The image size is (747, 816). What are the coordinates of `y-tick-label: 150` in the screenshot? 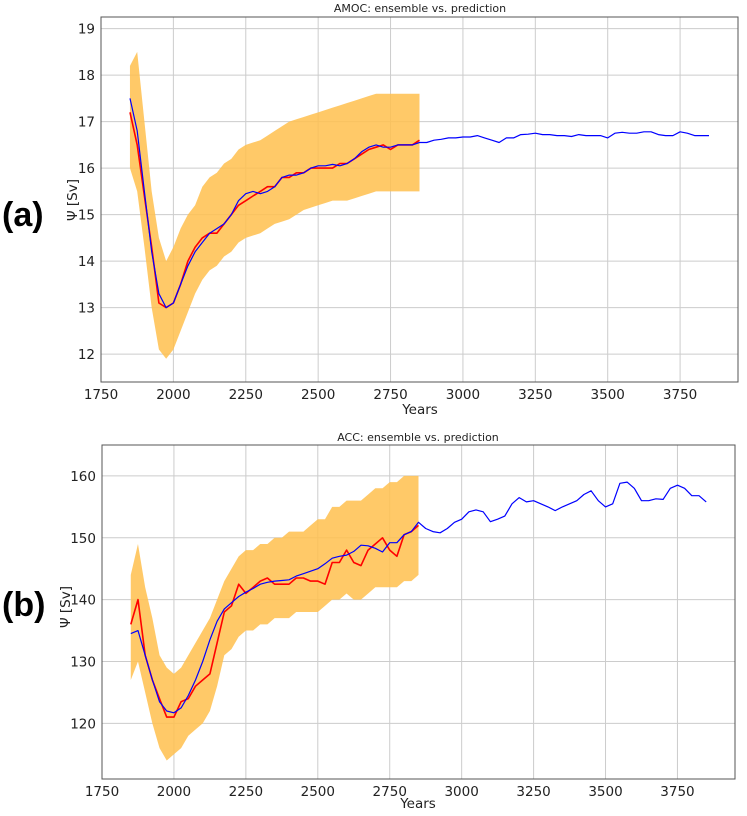 It's located at (83, 539).